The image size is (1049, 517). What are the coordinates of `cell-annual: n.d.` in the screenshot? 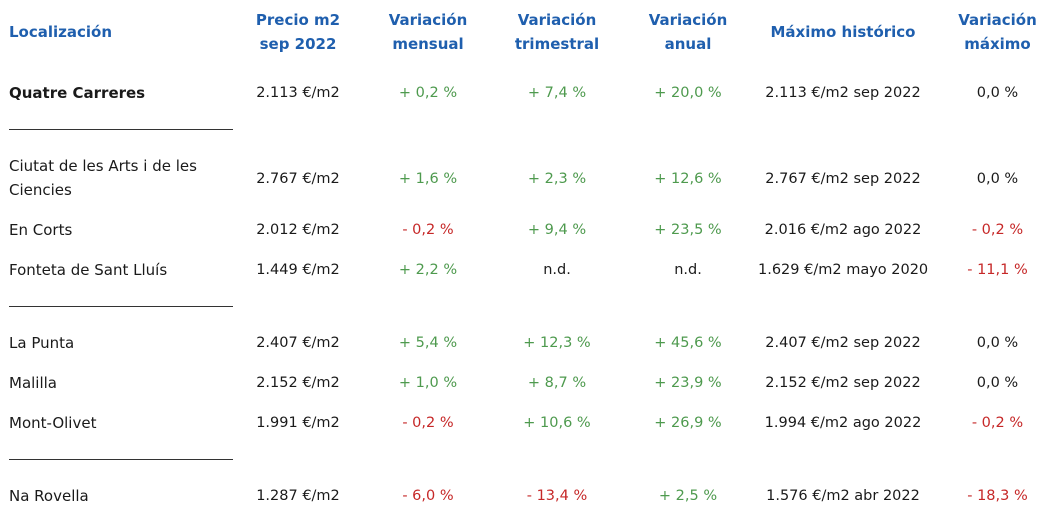 It's located at (688, 270).